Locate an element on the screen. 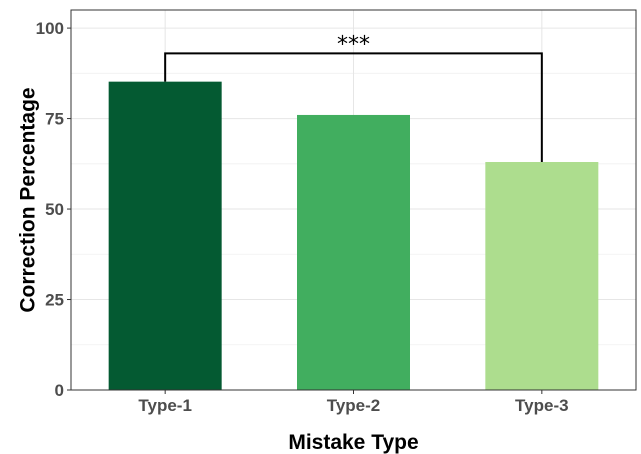 Image resolution: width=641 pixels, height=454 pixels. y-tick-label: 75 is located at coordinates (54, 119).